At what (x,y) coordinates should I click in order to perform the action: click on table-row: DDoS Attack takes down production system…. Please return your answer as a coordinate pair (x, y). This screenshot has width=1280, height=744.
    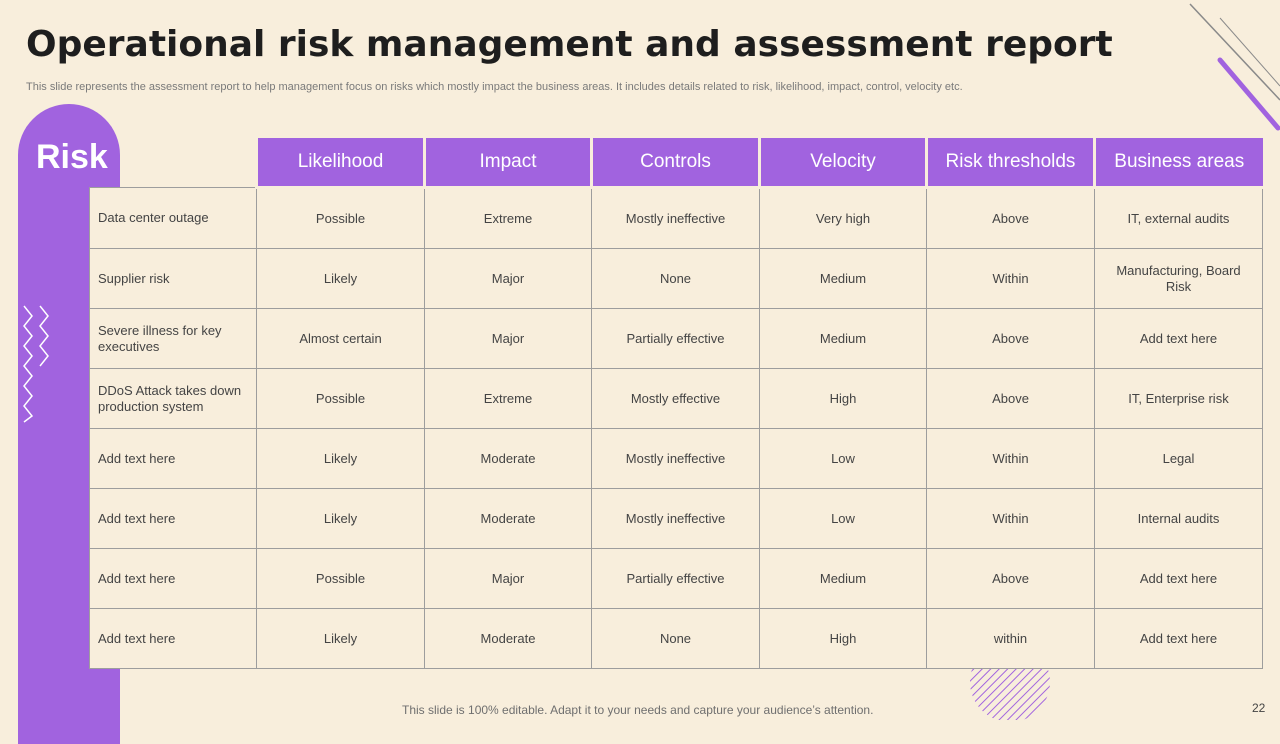
    Looking at the image, I should click on (676, 398).